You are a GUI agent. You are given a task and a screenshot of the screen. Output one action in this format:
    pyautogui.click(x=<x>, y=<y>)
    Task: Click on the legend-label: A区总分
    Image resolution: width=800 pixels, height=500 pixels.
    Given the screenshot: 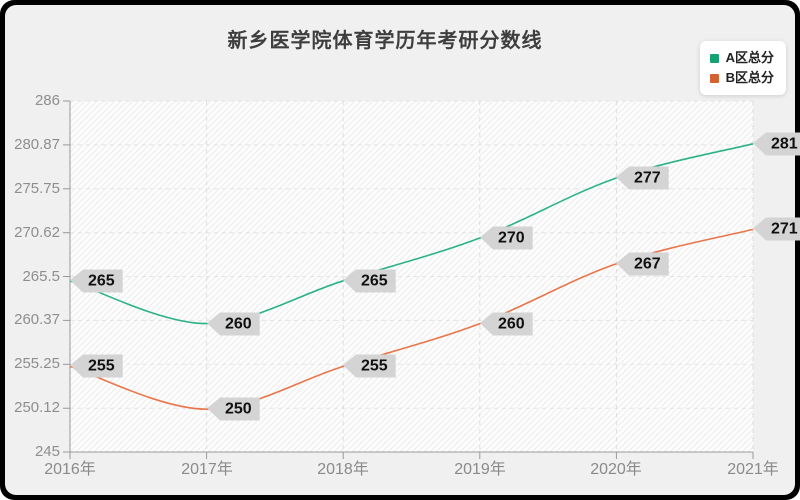 What is the action you would take?
    pyautogui.click(x=749, y=57)
    